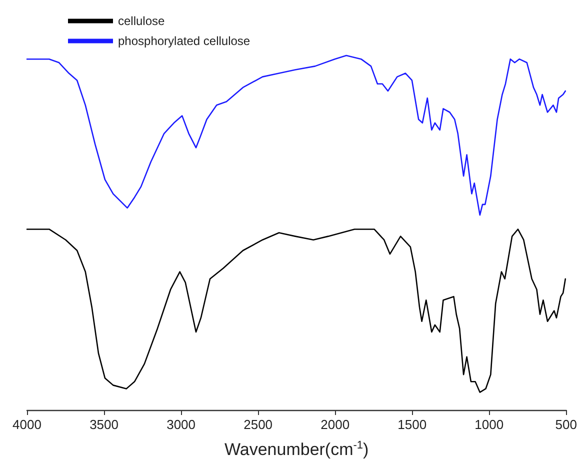  What do you see at coordinates (412, 424) in the screenshot?
I see `x-tick-label: 1500` at bounding box center [412, 424].